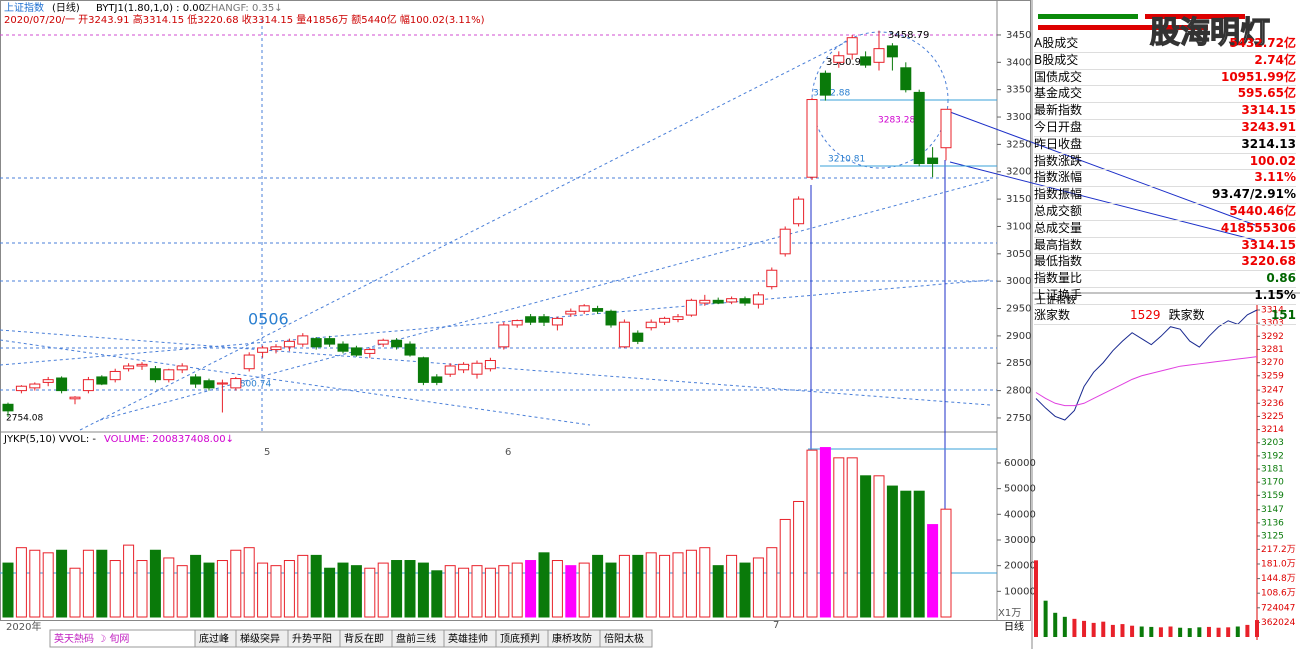 The image size is (1300, 649). What do you see at coordinates (23, 626) in the screenshot?
I see `year-label: 2020年` at bounding box center [23, 626].